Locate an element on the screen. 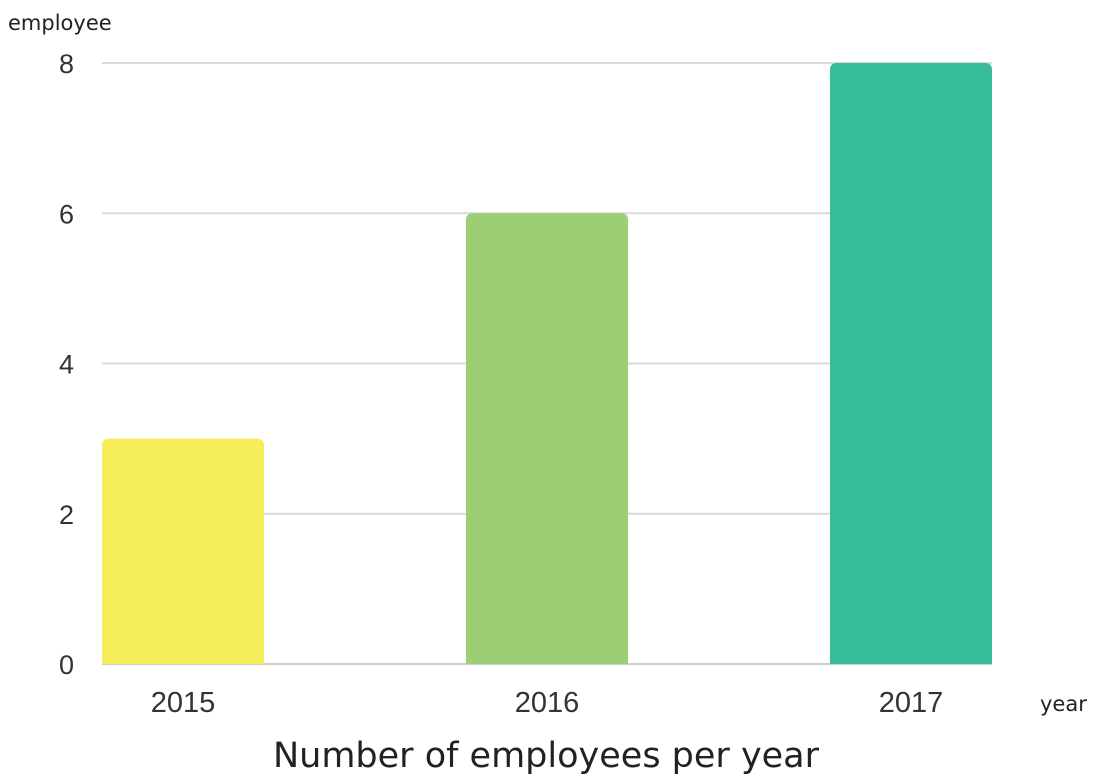 This screenshot has width=1094, height=780. y-axis-ticks: 0 2 4 6 8 is located at coordinates (66, 364).